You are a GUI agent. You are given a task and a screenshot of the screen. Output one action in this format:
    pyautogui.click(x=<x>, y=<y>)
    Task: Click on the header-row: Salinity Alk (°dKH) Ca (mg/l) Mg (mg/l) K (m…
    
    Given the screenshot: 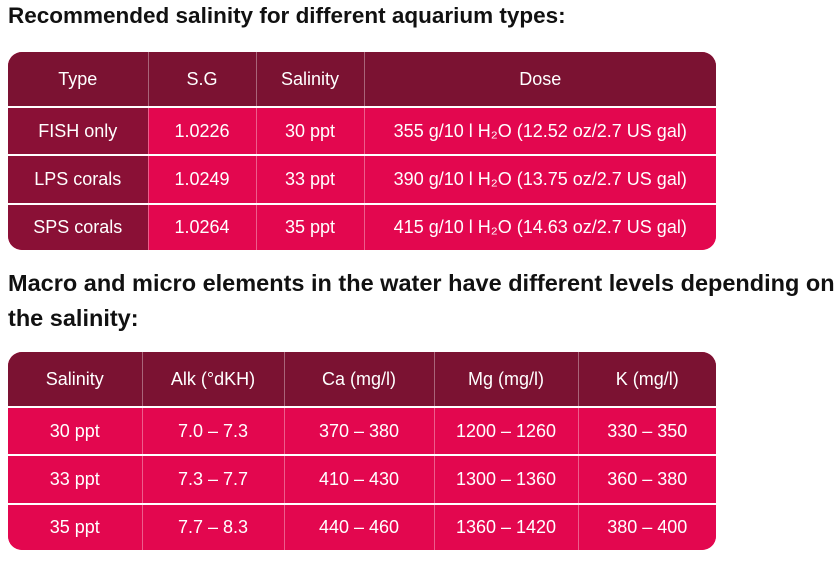 What is the action you would take?
    pyautogui.click(x=362, y=379)
    